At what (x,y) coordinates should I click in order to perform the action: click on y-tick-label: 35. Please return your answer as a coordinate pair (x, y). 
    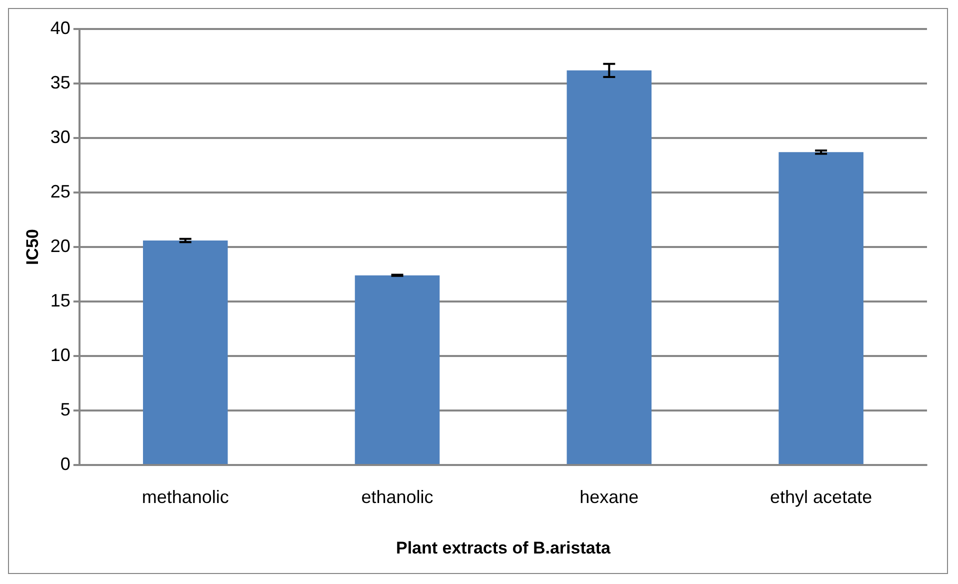
    Looking at the image, I should click on (60, 82).